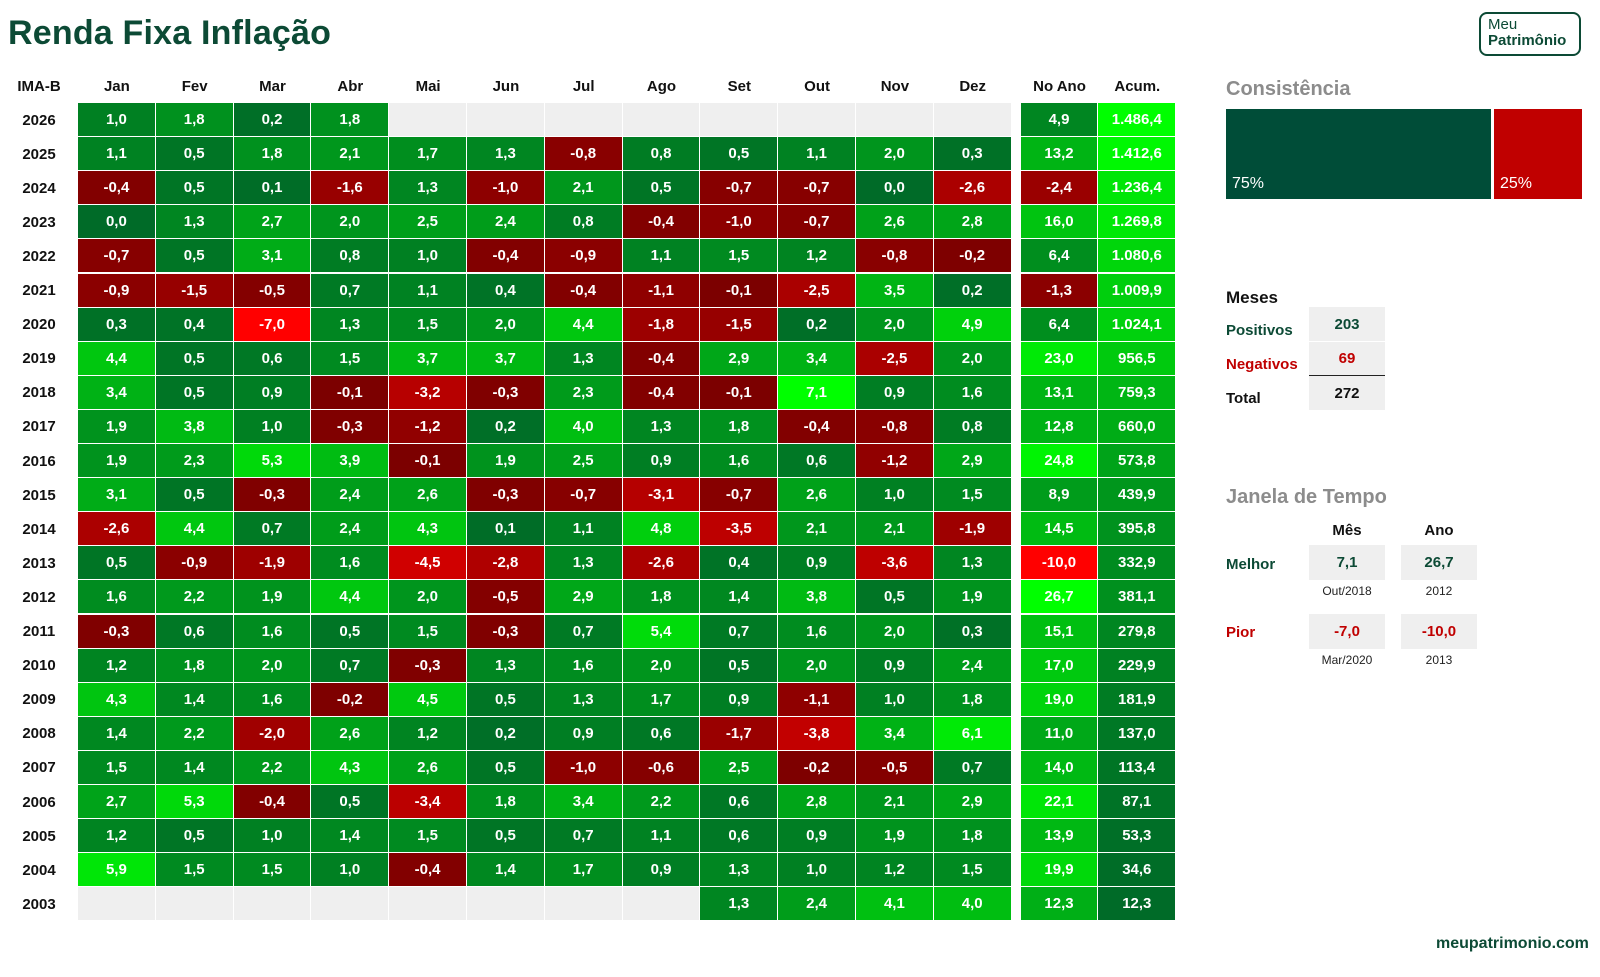 Image resolution: width=1600 pixels, height=977 pixels. Describe the element at coordinates (39, 529) in the screenshot. I see `year-label: 2014` at that location.